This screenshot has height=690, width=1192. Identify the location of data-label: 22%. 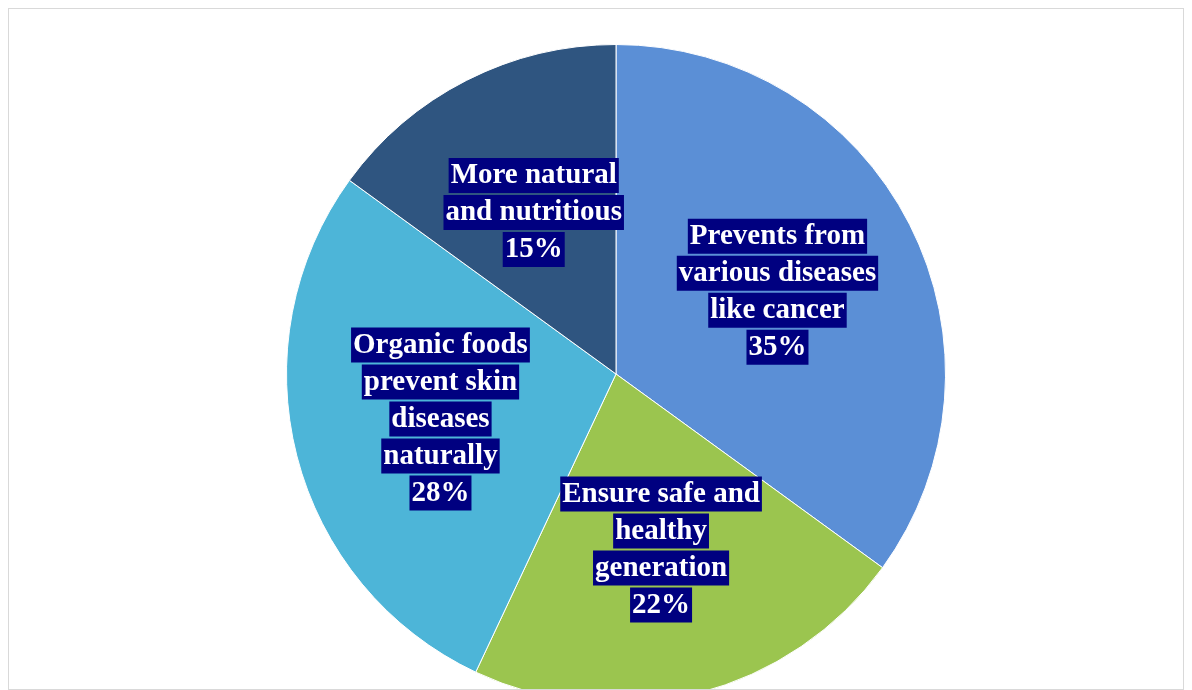
(661, 602).